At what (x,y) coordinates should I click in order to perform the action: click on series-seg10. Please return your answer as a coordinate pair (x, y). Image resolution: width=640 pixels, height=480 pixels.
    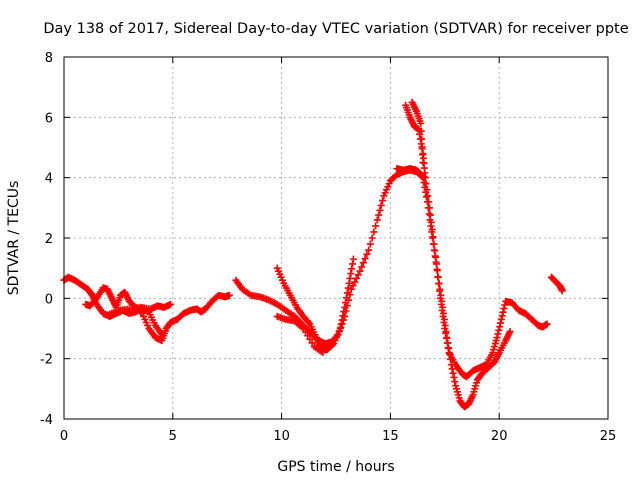
    Looking at the image, I should click on (556, 284).